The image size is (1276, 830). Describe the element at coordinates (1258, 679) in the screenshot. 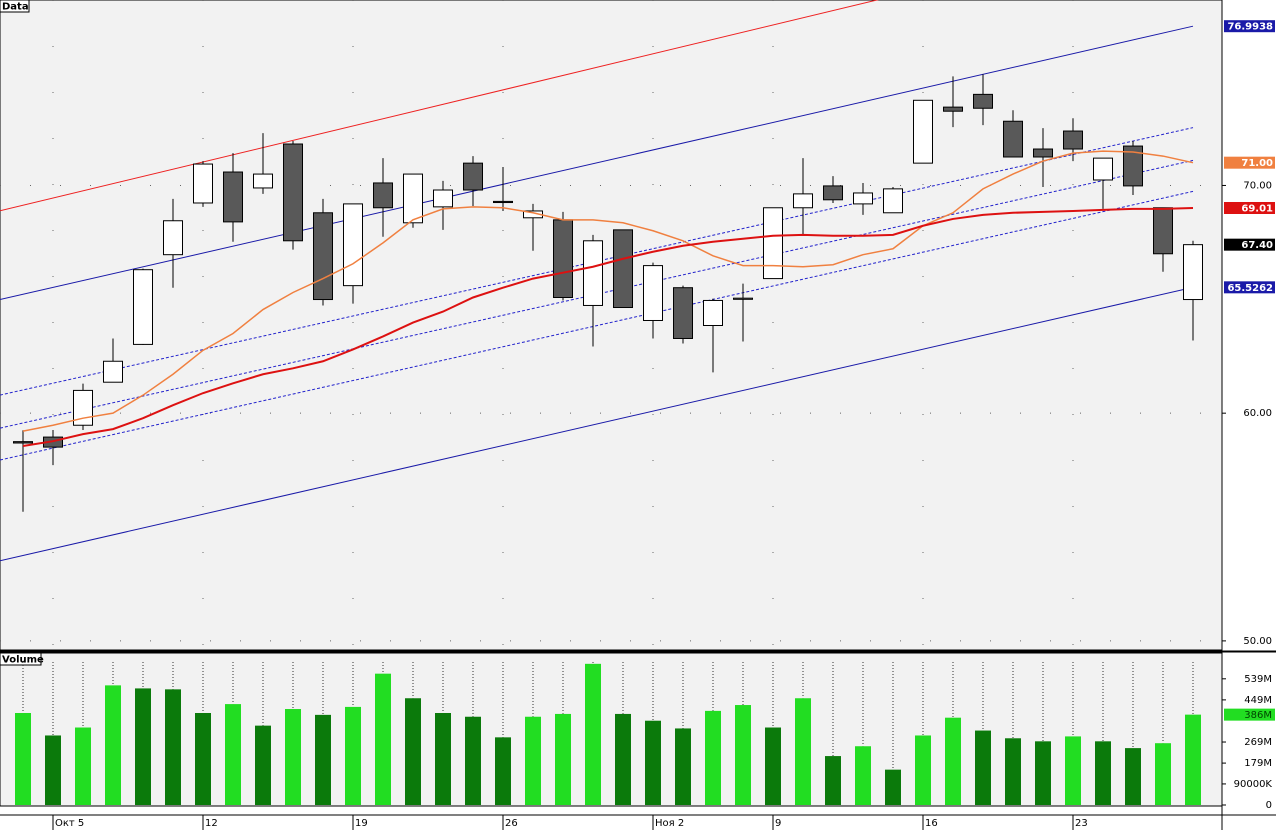

I see `y-tick-label: 539M` at that location.